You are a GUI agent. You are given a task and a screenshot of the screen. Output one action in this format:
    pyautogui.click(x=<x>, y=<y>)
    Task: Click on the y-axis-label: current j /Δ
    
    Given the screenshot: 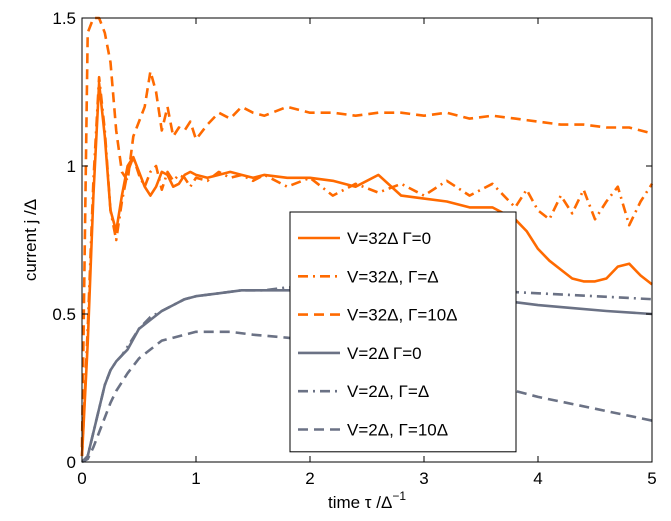 What is the action you would take?
    pyautogui.click(x=30, y=240)
    